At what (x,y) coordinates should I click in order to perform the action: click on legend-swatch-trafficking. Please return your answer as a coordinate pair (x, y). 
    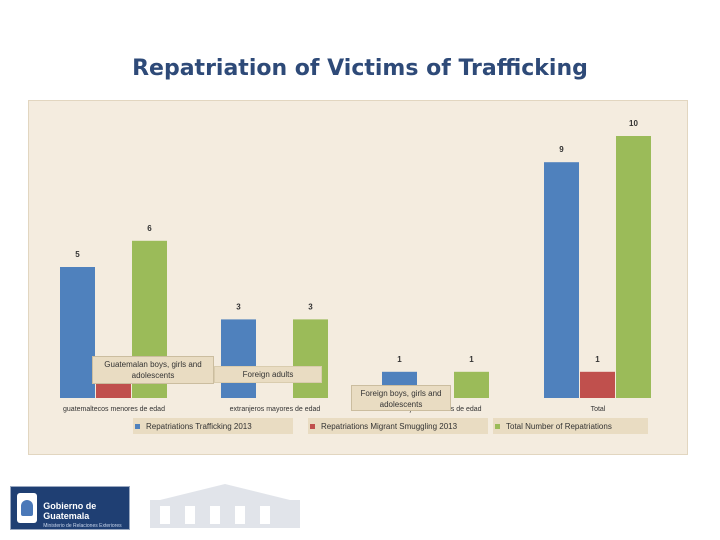
    Looking at the image, I should click on (137, 426).